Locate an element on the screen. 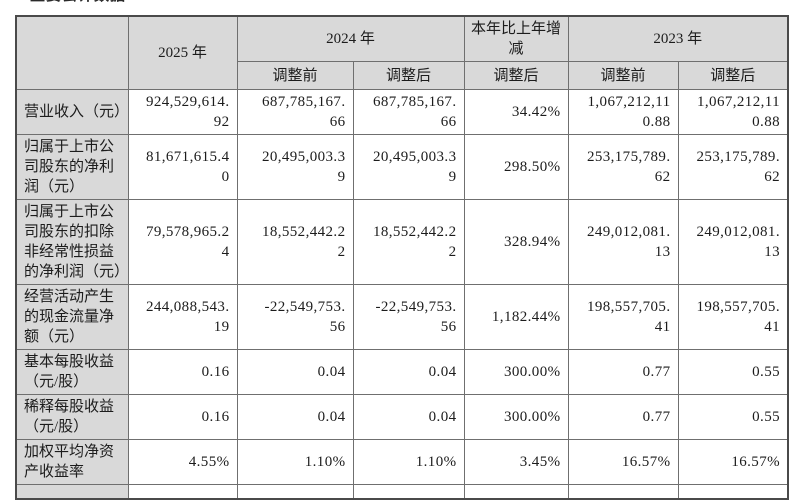 Image resolution: width=799 pixels, height=500 pixels. metric-label-cell: 稀释每股收益 （元/股） is located at coordinates (72, 417).